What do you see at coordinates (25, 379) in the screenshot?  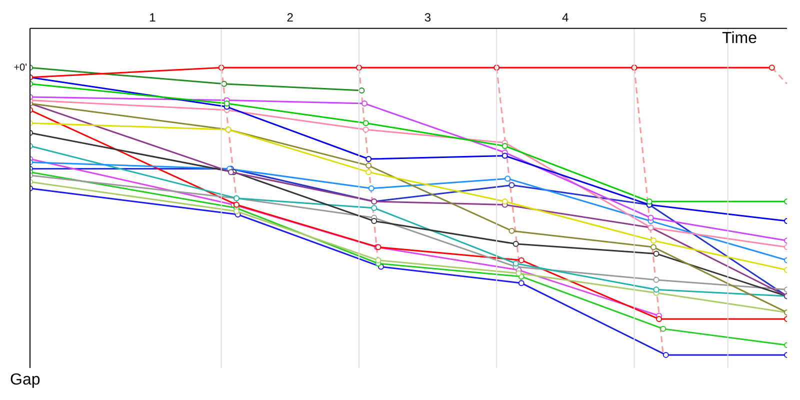 I see `y-axis-title: Gap` at bounding box center [25, 379].